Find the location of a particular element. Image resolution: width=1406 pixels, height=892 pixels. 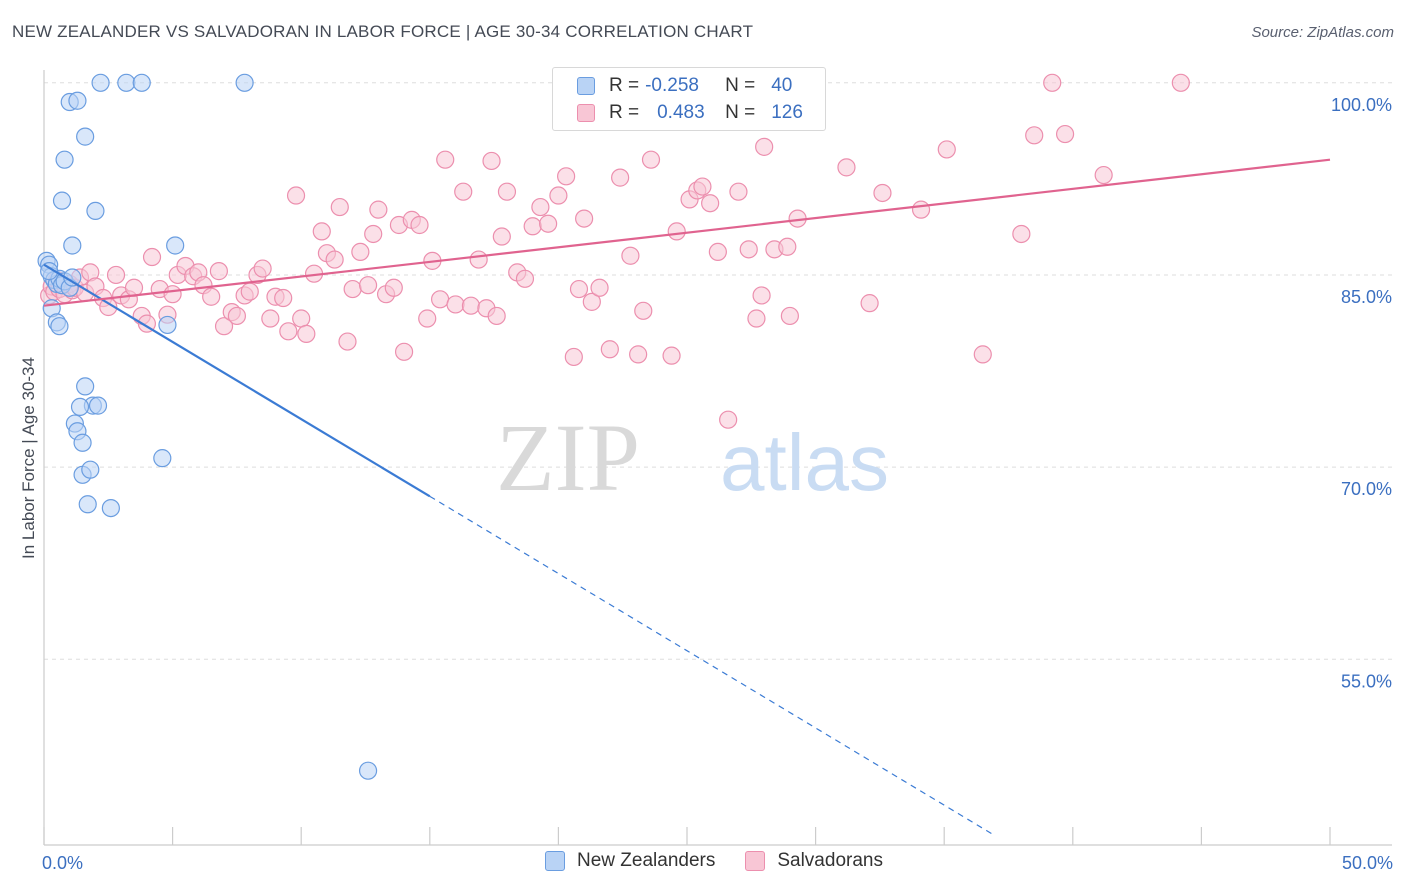

x-tick-label: 50.0% is located at coordinates (1367, 863).